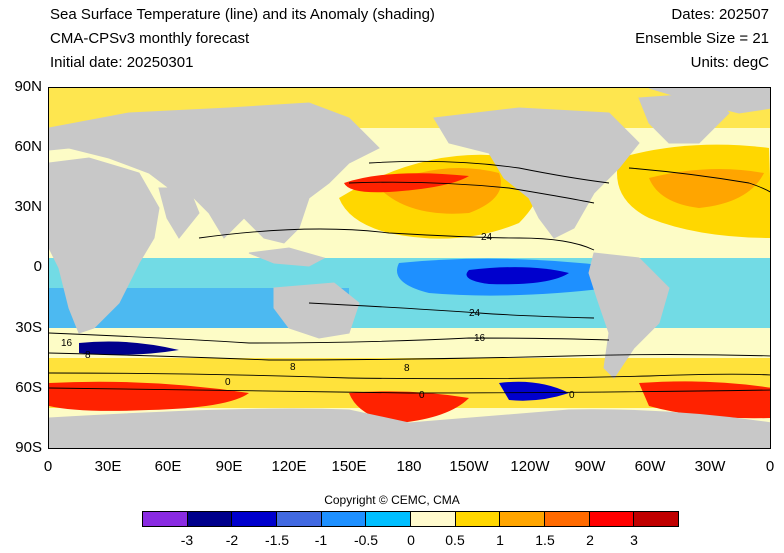 The width and height of the screenshot is (784, 553). What do you see at coordinates (168, 466) in the screenshot?
I see `lon-tick-label: 60E` at bounding box center [168, 466].